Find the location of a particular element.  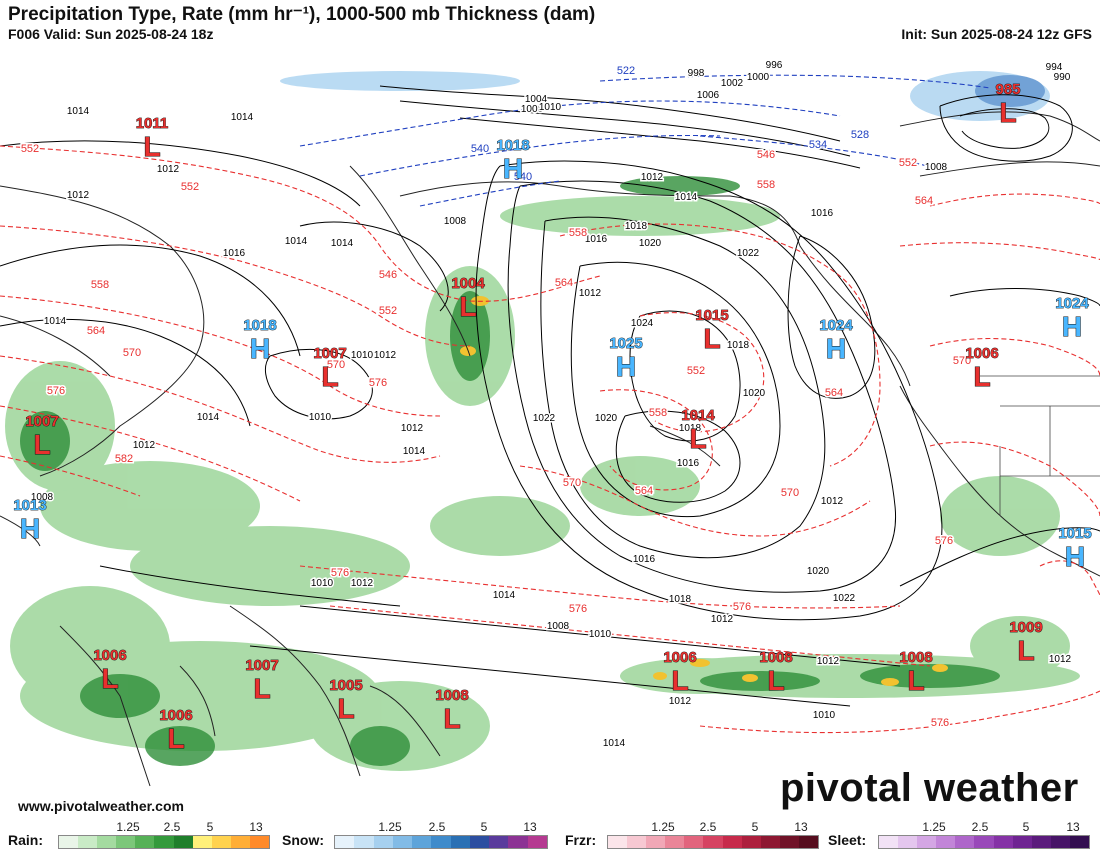

pressure-center-value: 1025 is located at coordinates (625, 343).